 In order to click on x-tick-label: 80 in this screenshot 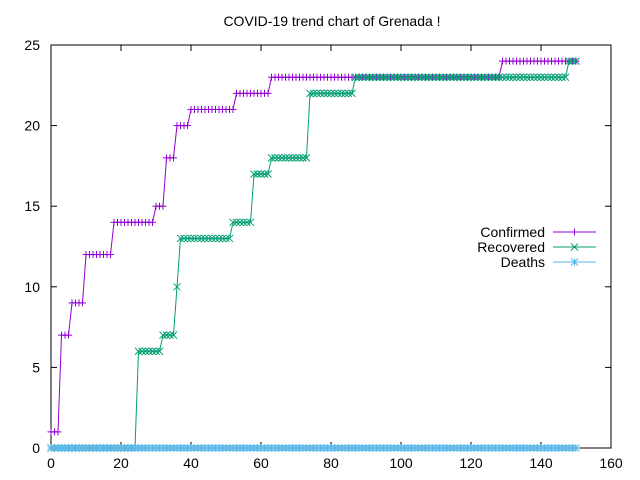, I will do `click(331, 463)`.